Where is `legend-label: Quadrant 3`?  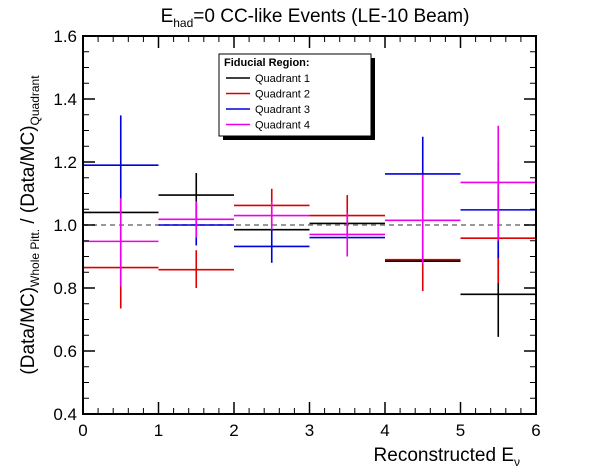
legend-label: Quadrant 3 is located at coordinates (282, 110).